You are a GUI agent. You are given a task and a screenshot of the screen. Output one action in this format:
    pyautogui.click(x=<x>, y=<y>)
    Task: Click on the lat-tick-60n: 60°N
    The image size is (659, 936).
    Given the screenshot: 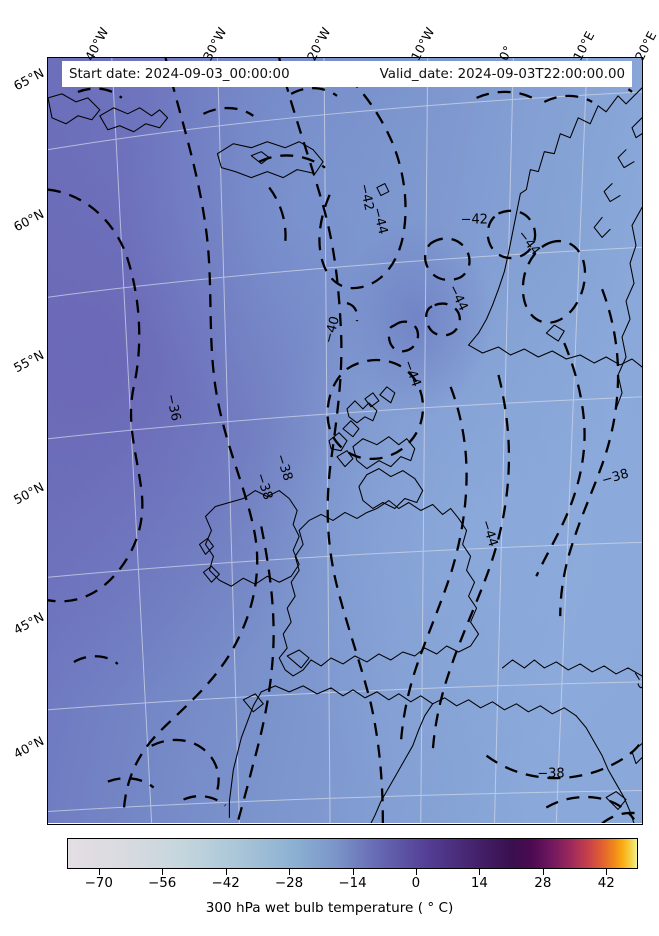 What is the action you would take?
    pyautogui.click(x=28, y=220)
    